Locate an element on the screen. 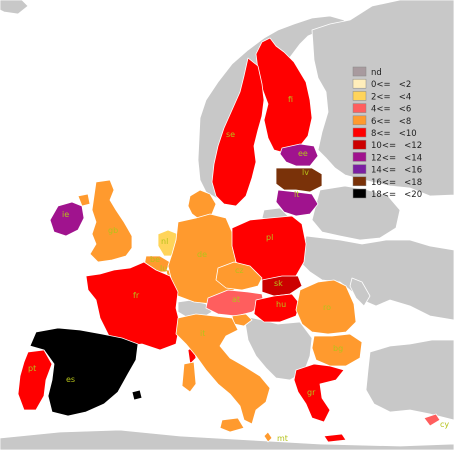 This screenshot has height=450, width=454. country-cz is located at coordinates (239, 276).